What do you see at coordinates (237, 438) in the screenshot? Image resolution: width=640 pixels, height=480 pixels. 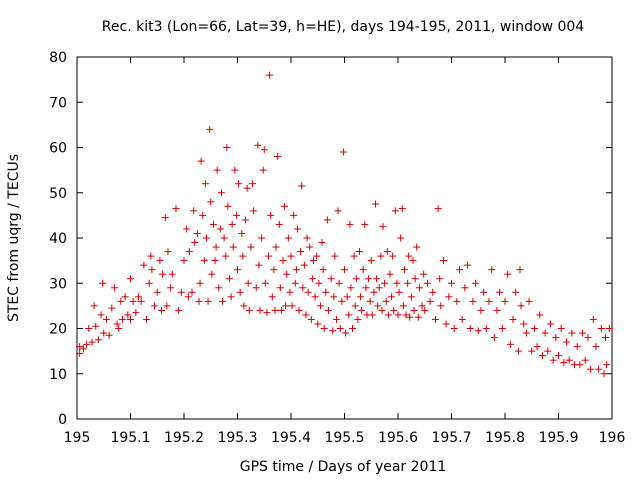 I see `x-tick-label: 195.3` at bounding box center [237, 438].